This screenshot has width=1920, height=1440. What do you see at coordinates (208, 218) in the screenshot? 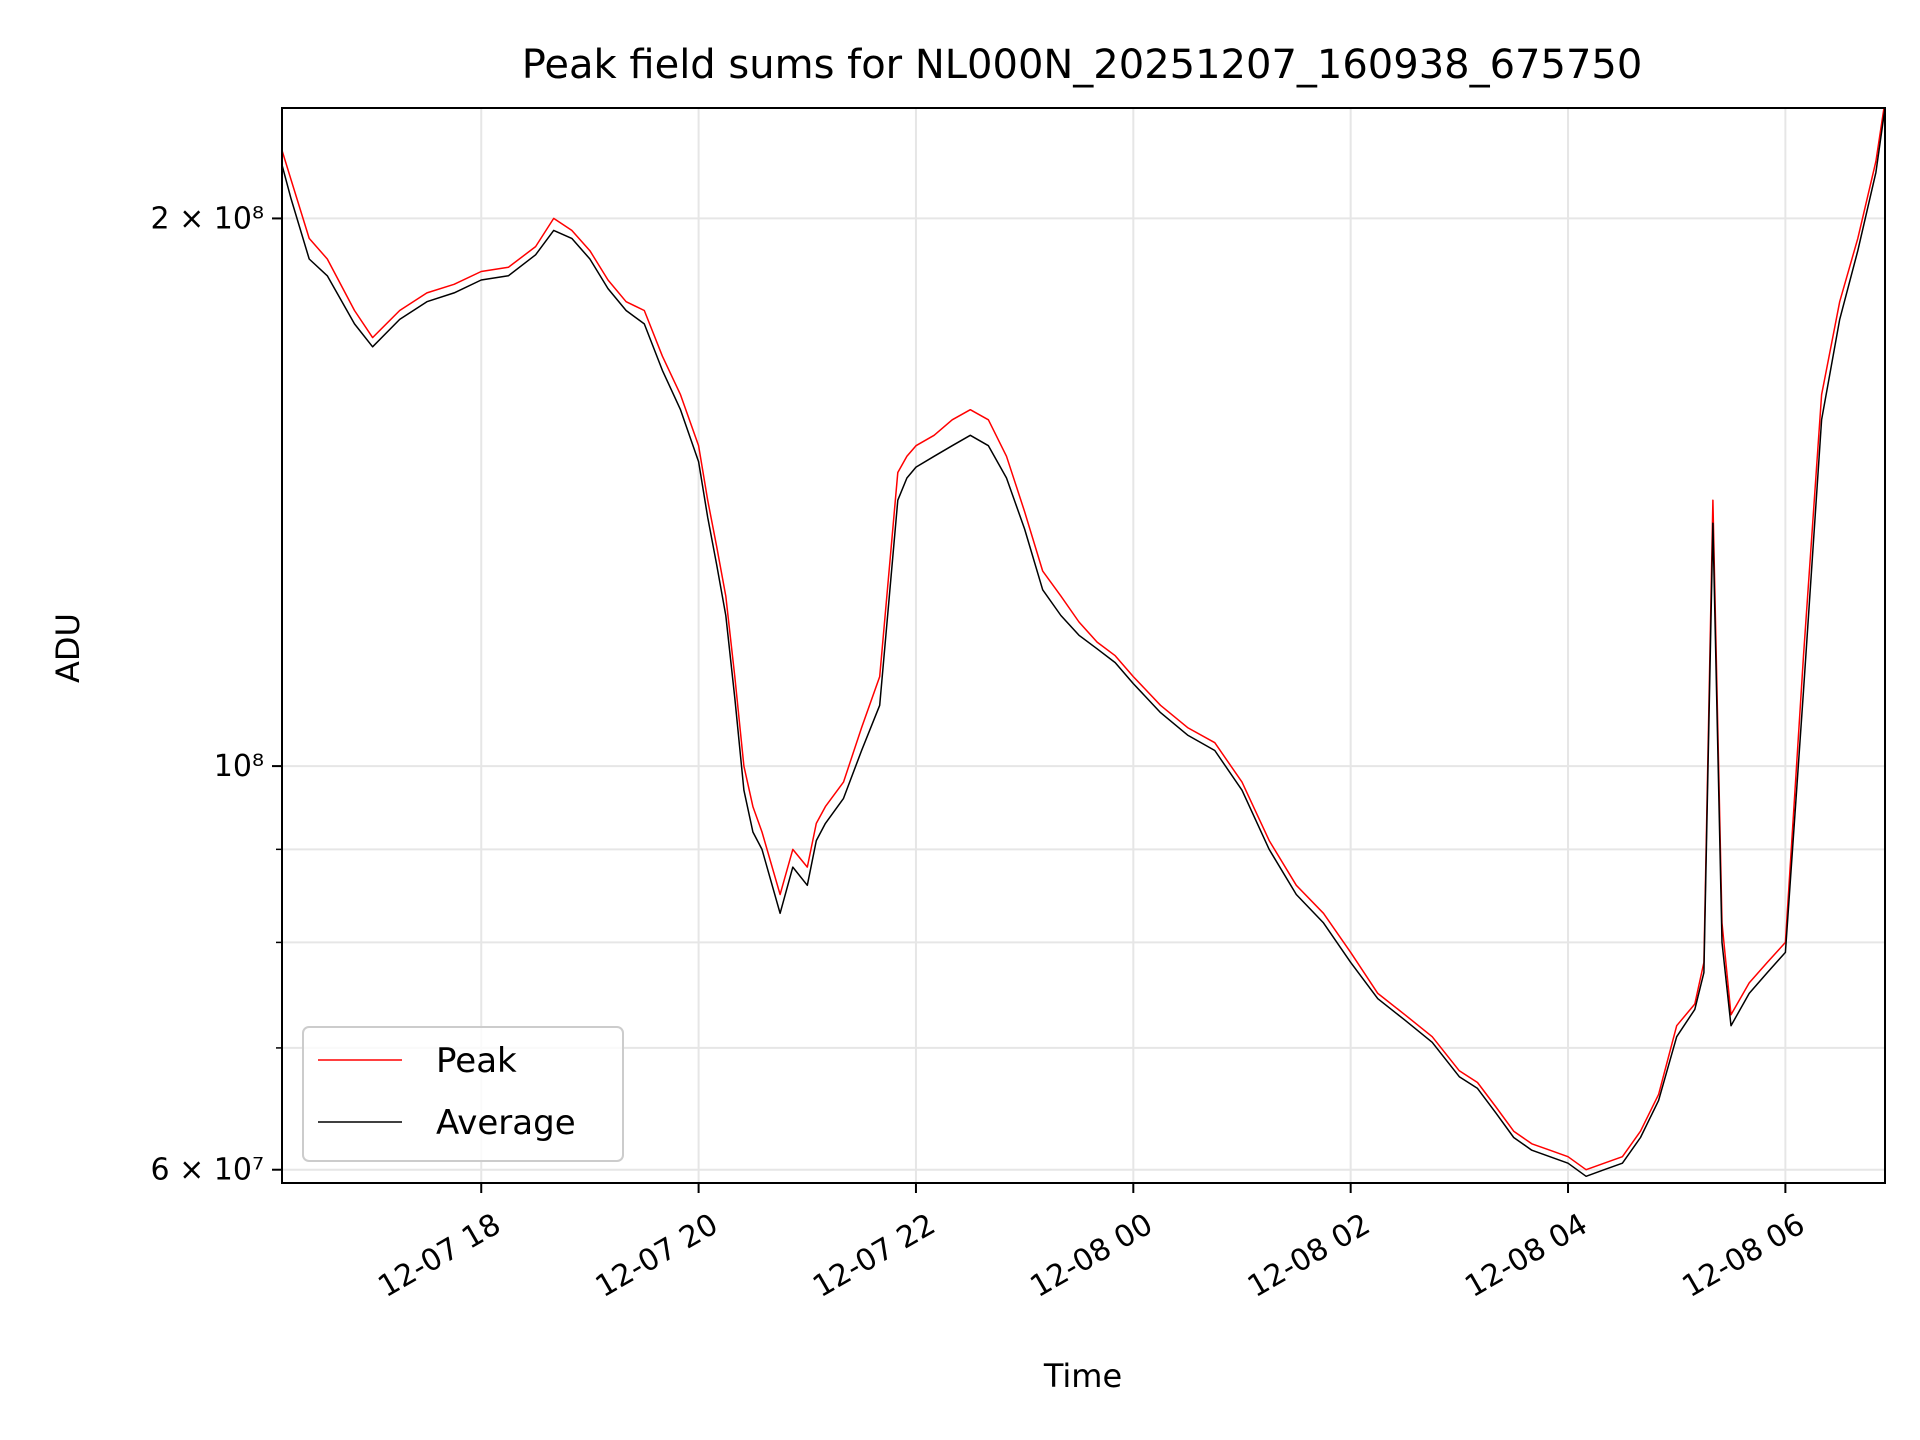
I see `y-tick-label: 2 × 10⁸` at bounding box center [208, 218].